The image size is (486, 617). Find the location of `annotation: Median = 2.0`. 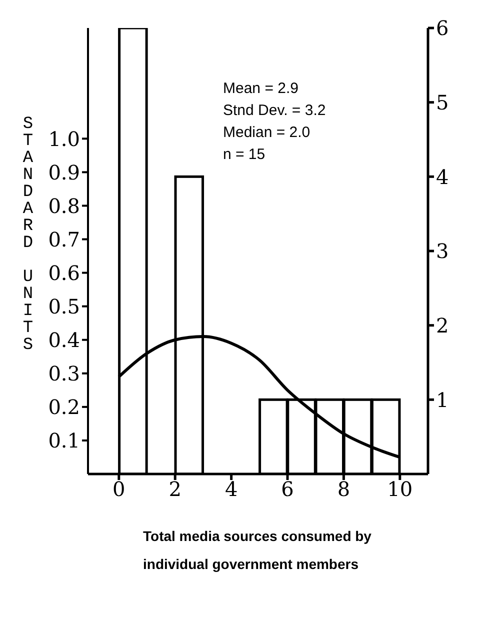

annotation: Median = 2.0 is located at coordinates (267, 133).